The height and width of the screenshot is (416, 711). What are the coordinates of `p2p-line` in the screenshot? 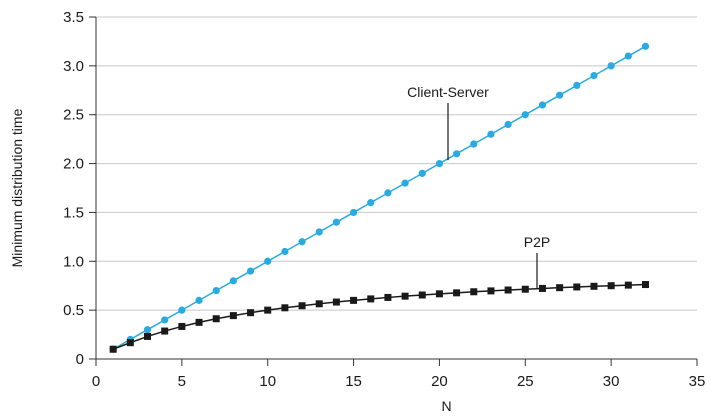 It's located at (379, 316).